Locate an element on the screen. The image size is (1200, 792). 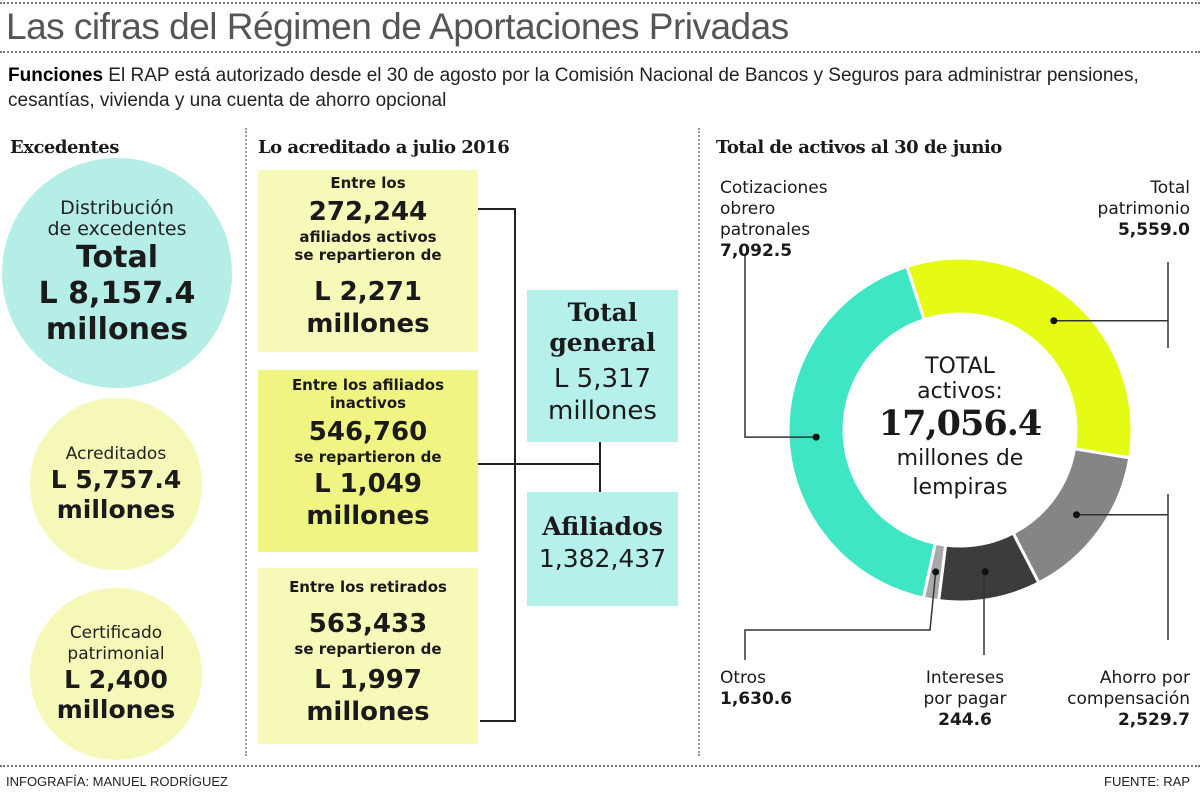
label: Total is located at coordinates (117, 257).